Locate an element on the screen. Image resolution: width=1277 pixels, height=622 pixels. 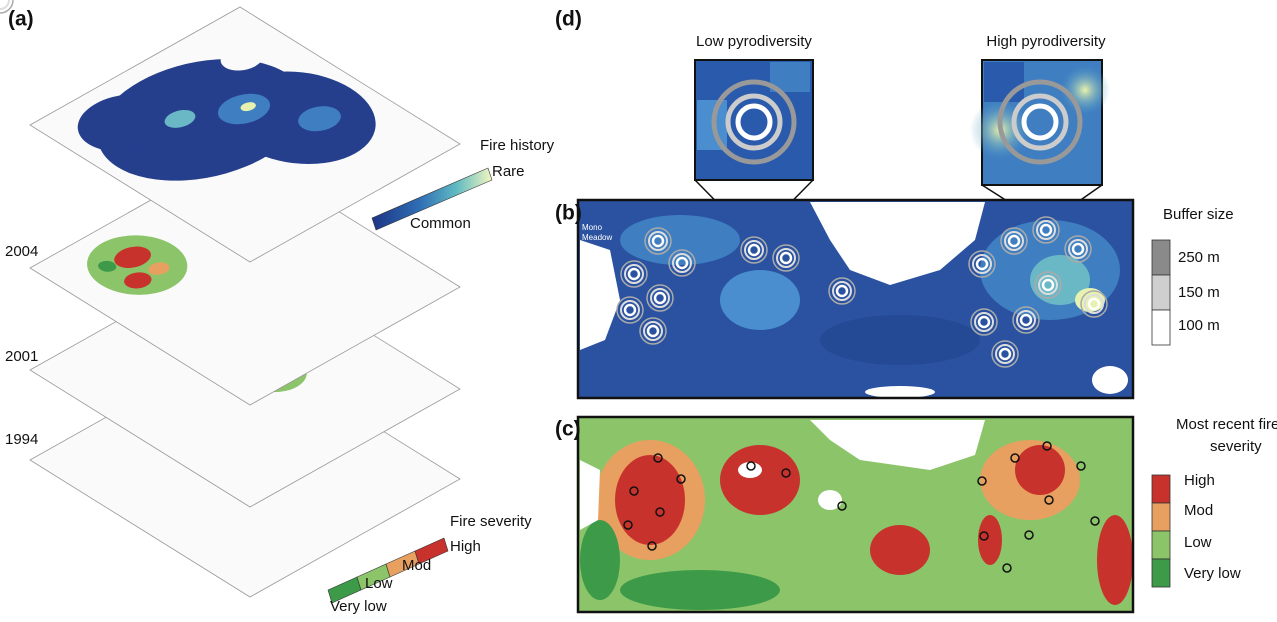
panel-label: (a) is located at coordinates (21, 19).